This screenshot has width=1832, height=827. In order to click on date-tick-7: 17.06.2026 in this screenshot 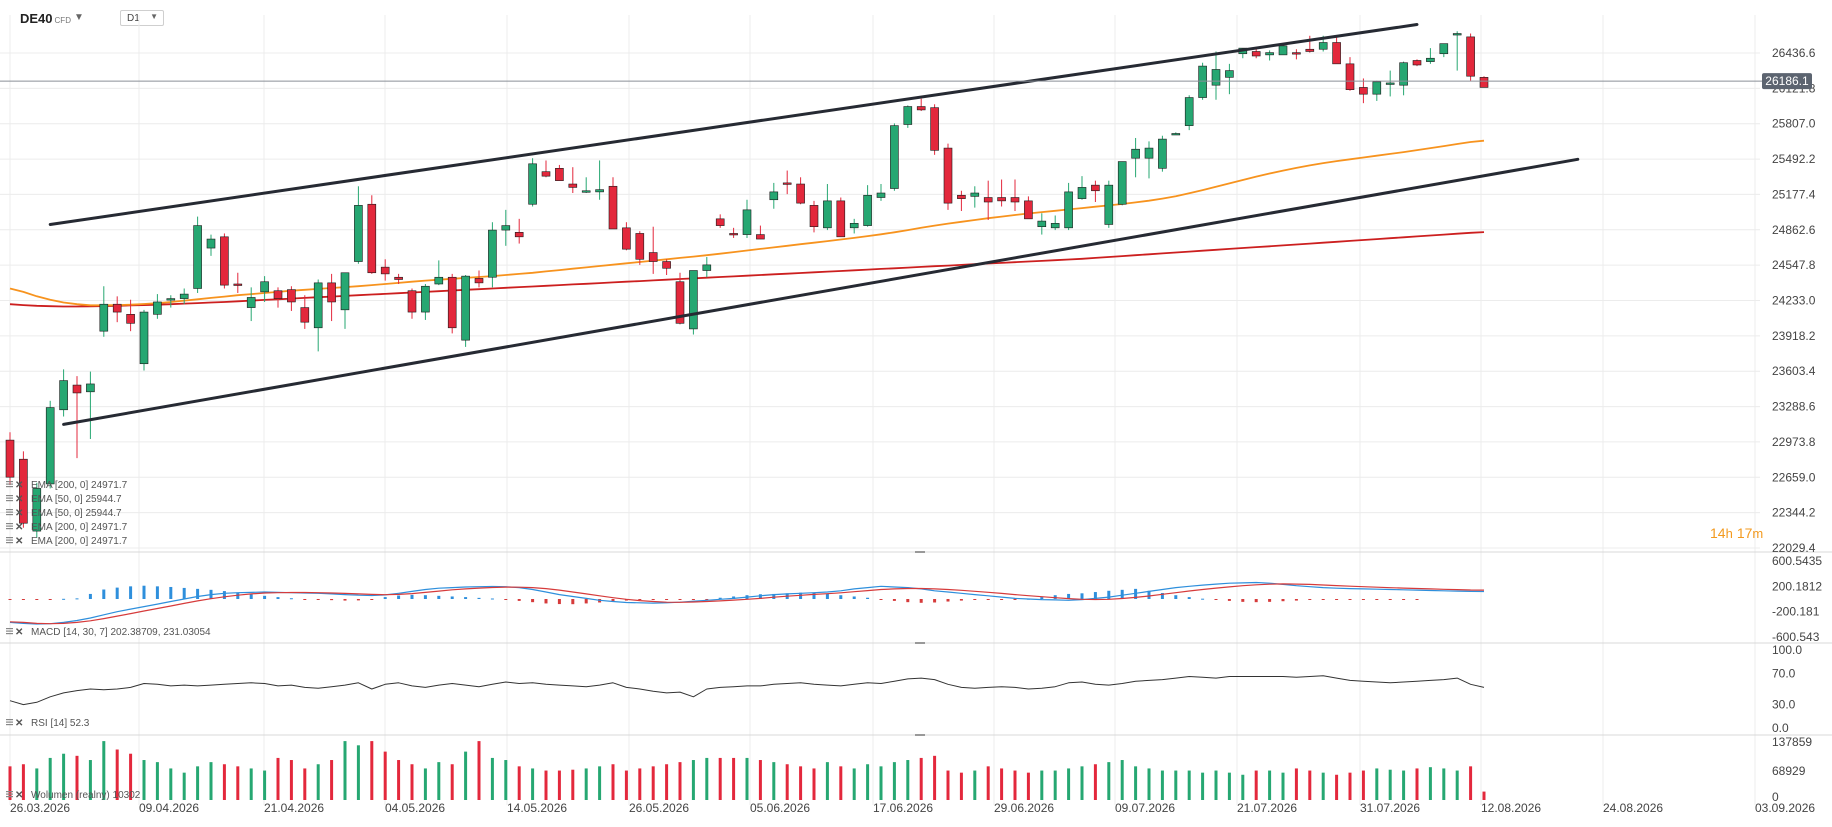, I will do `click(903, 808)`.